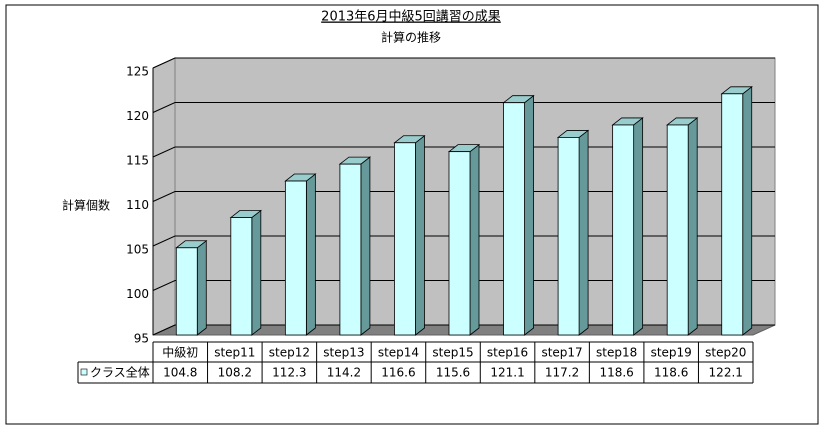  What do you see at coordinates (726, 373) in the screenshot?
I see `table-value: 122.1` at bounding box center [726, 373].